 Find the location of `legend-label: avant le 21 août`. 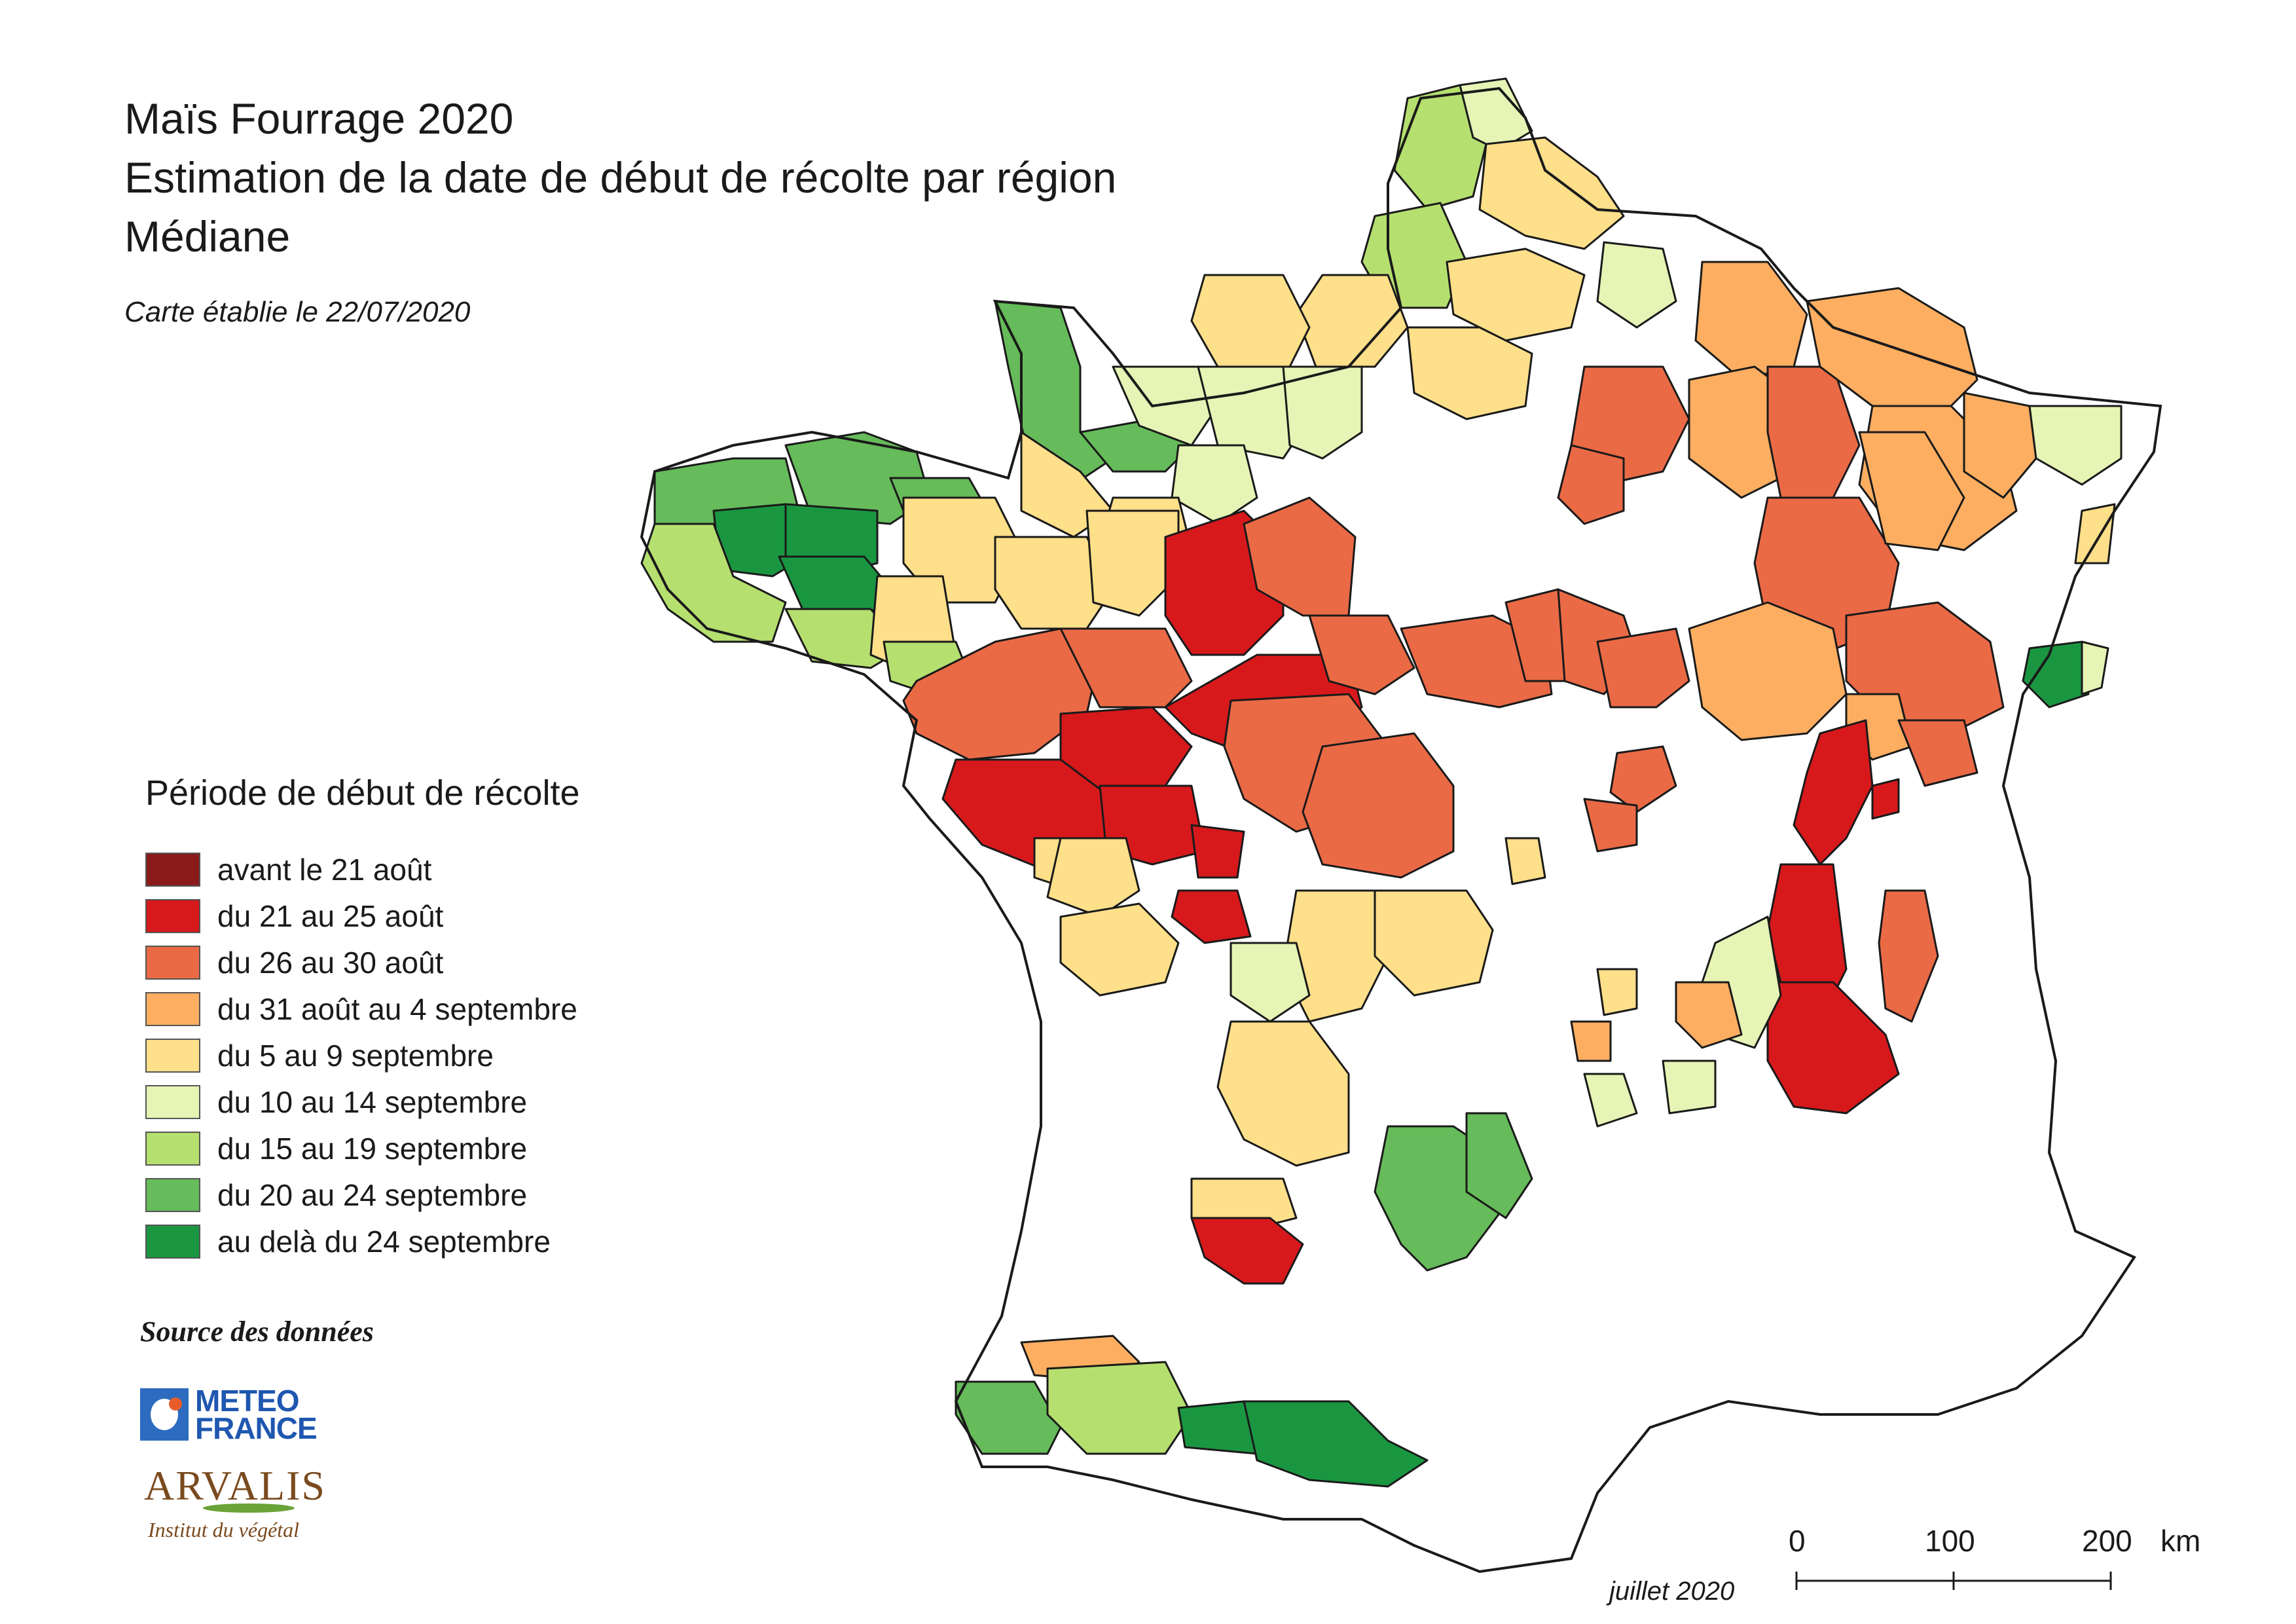

legend-label: avant le 21 août is located at coordinates (324, 870).